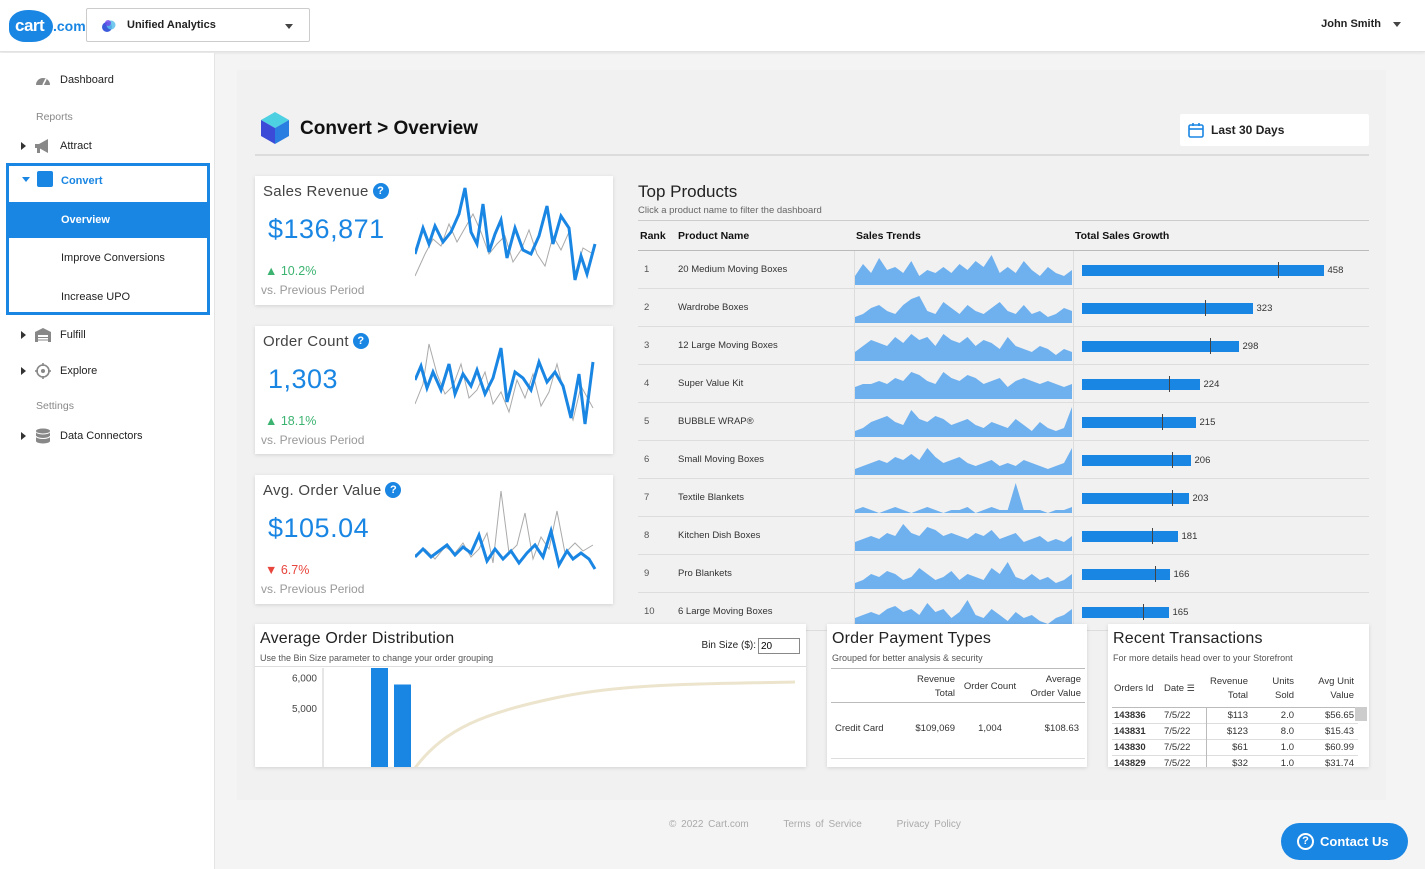 The image size is (1425, 869). What do you see at coordinates (1361, 714) in the screenshot?
I see `scrollbar-thumb` at bounding box center [1361, 714].